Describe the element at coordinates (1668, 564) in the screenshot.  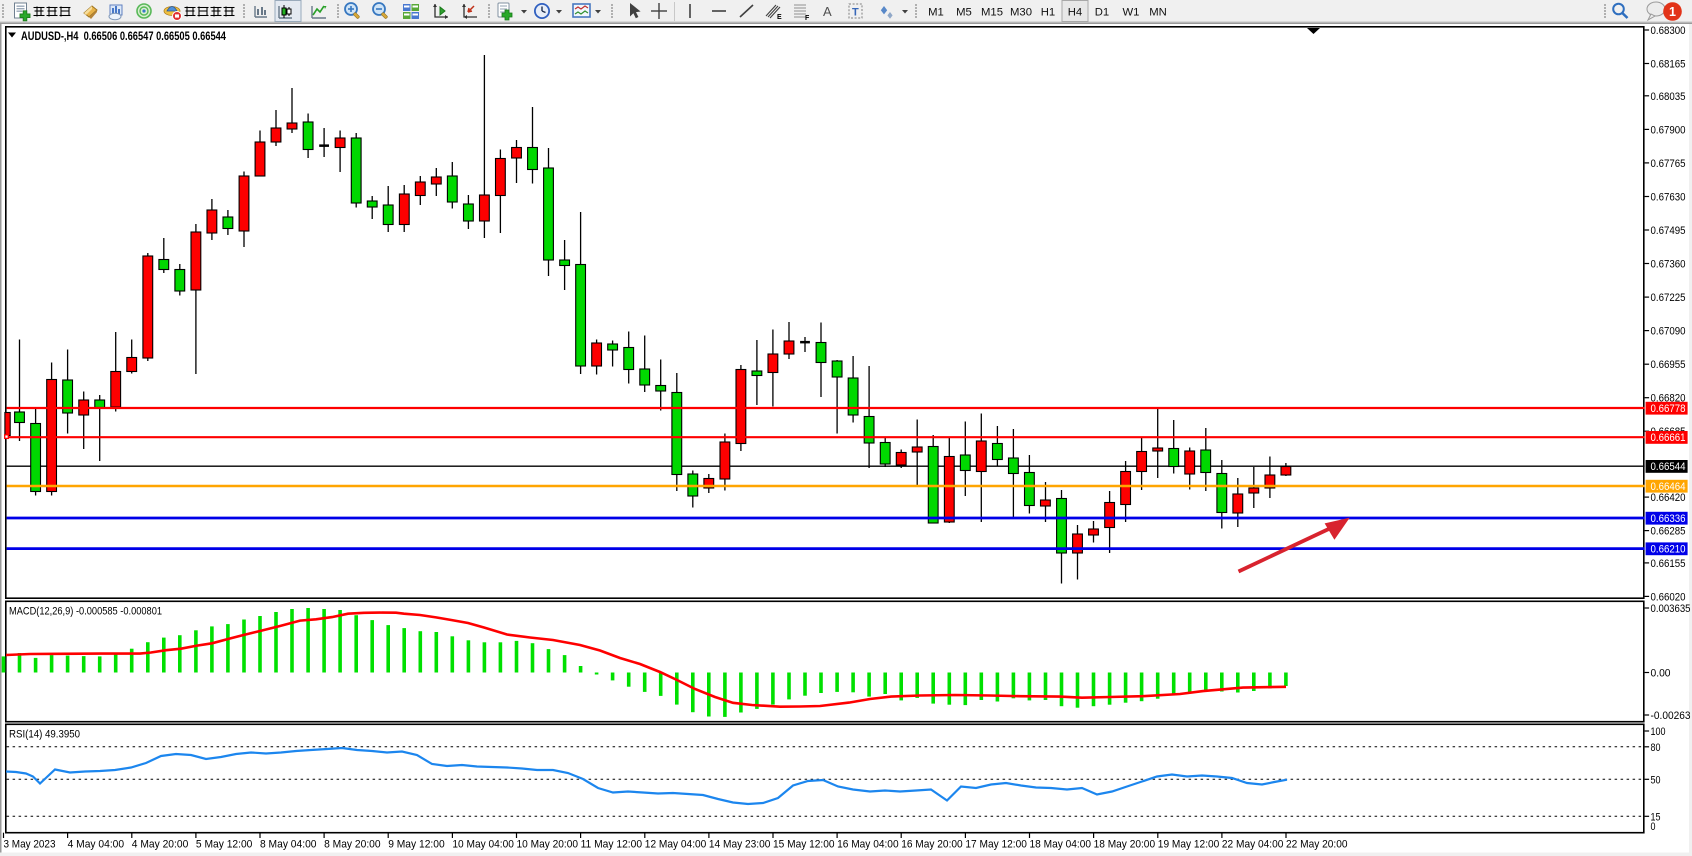
I see `svg-text: 0.66155` at that location.